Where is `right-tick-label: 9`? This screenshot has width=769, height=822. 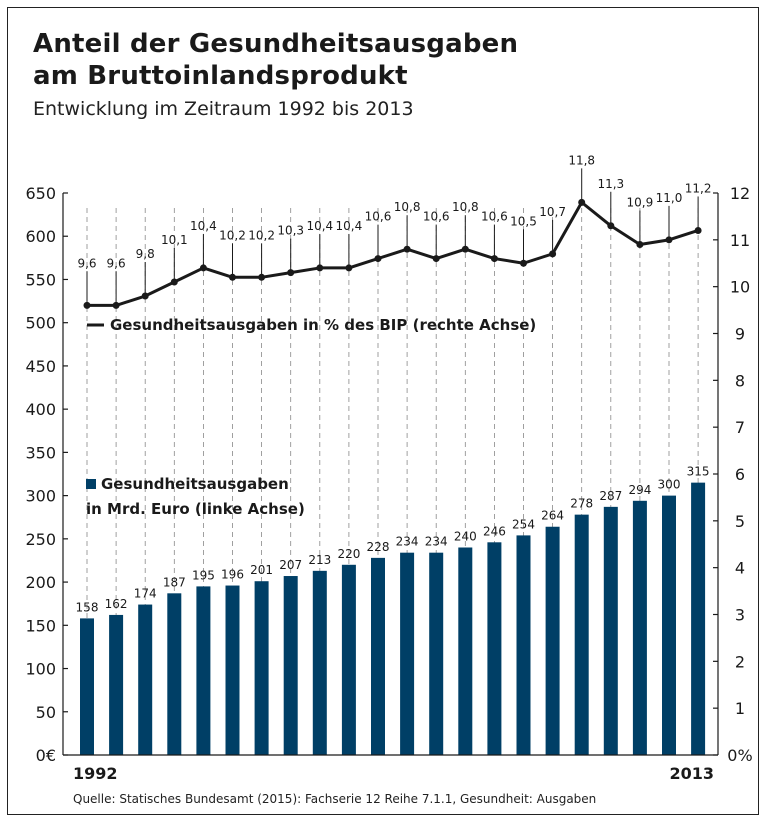
right-tick-label: 9 is located at coordinates (740, 334).